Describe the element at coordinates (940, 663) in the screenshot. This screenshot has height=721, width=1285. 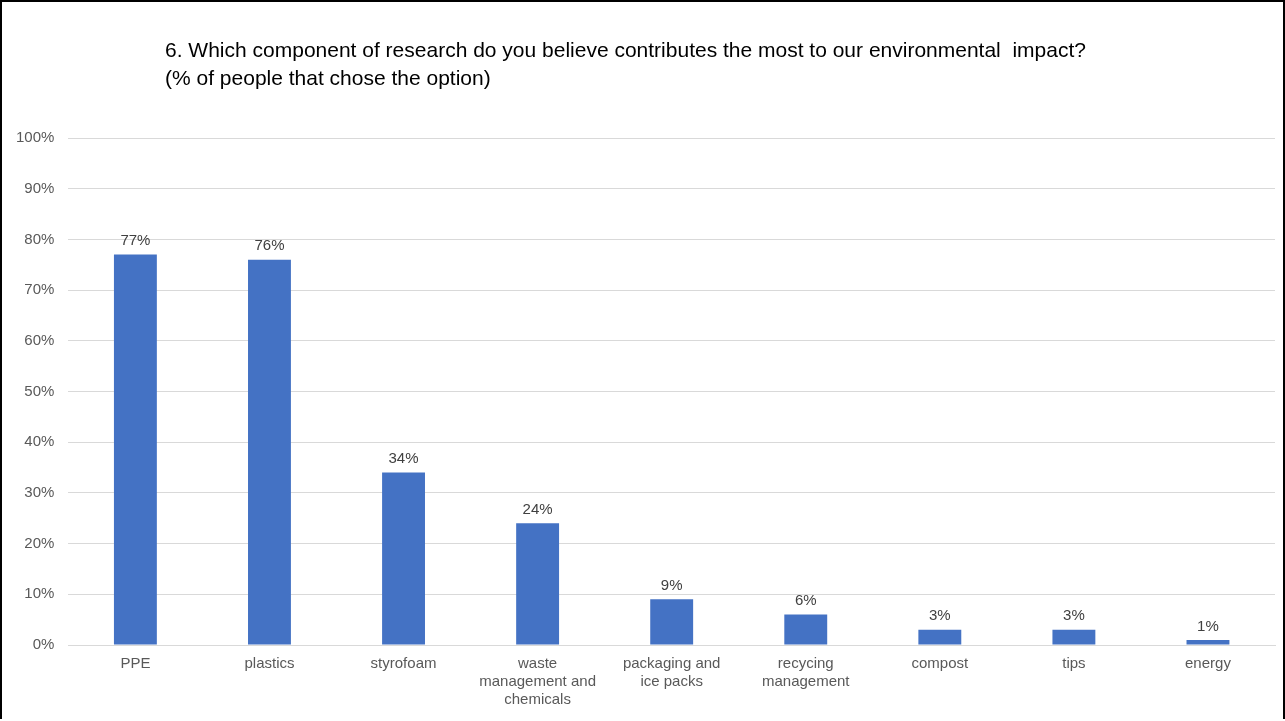
I see `x-tick-label: compost` at that location.